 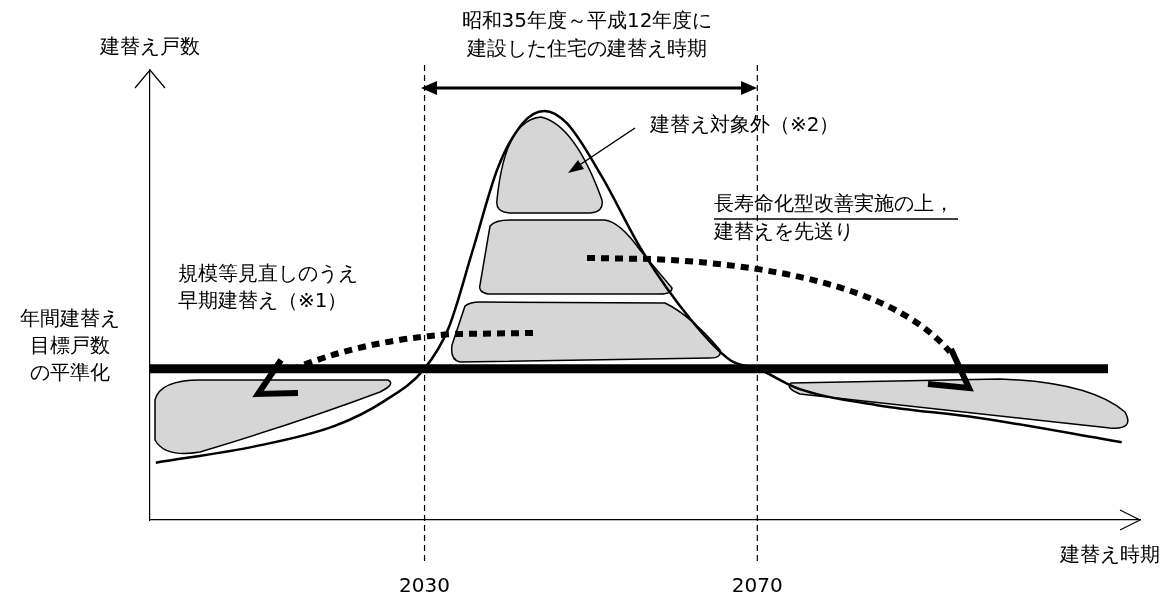 I want to click on x-tick-label: 2070, so click(x=757, y=585).